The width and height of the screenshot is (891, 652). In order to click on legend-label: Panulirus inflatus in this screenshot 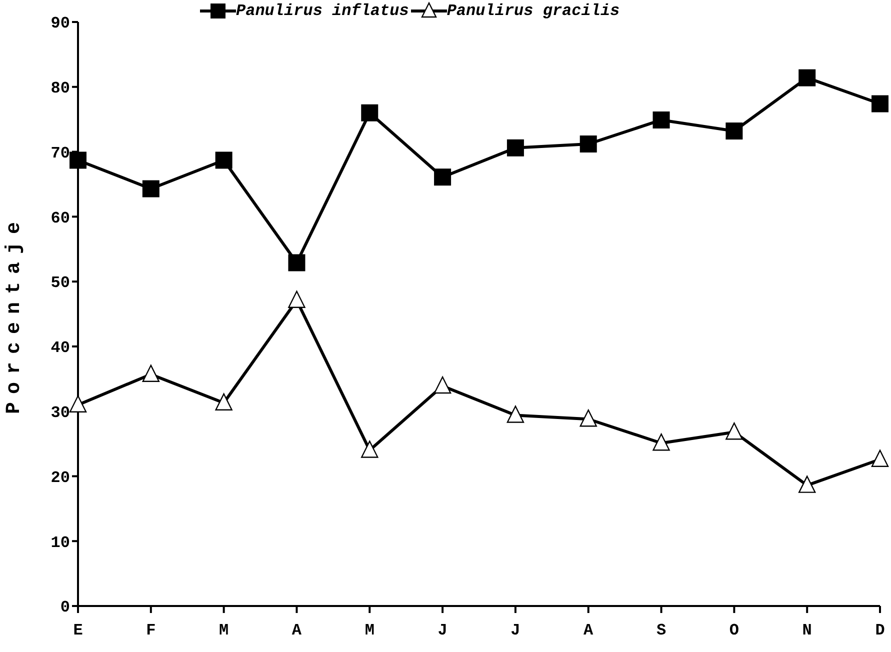, I will do `click(322, 11)`.